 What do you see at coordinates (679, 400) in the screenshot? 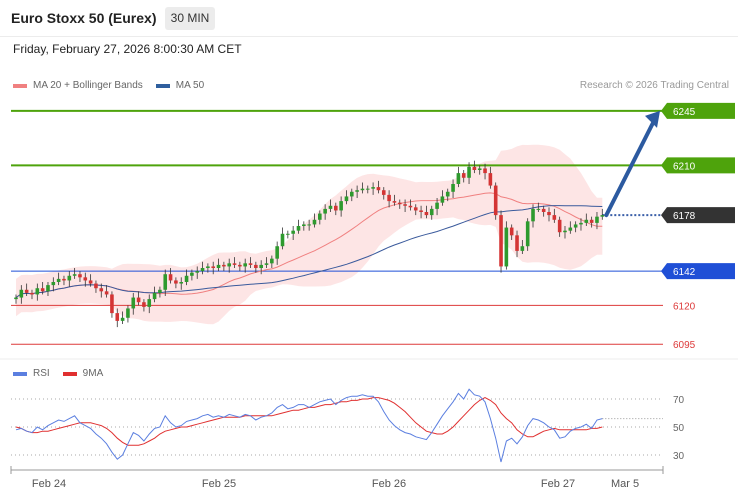
I see `rsi-tick-70: 70` at bounding box center [679, 400].